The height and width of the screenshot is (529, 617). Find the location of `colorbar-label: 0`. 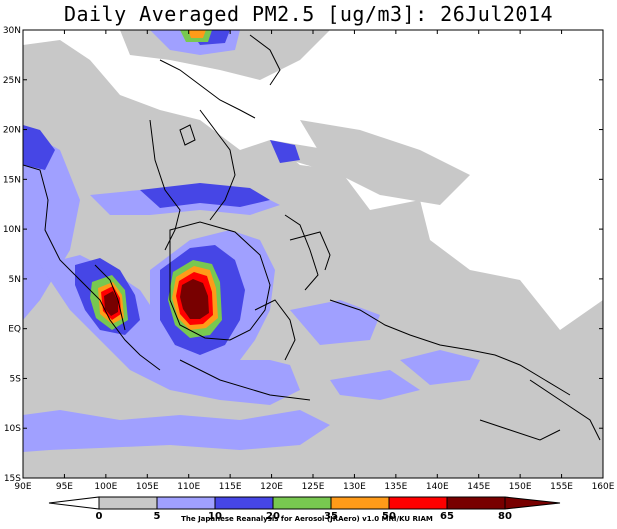

colorbar-label: 0 is located at coordinates (99, 516).